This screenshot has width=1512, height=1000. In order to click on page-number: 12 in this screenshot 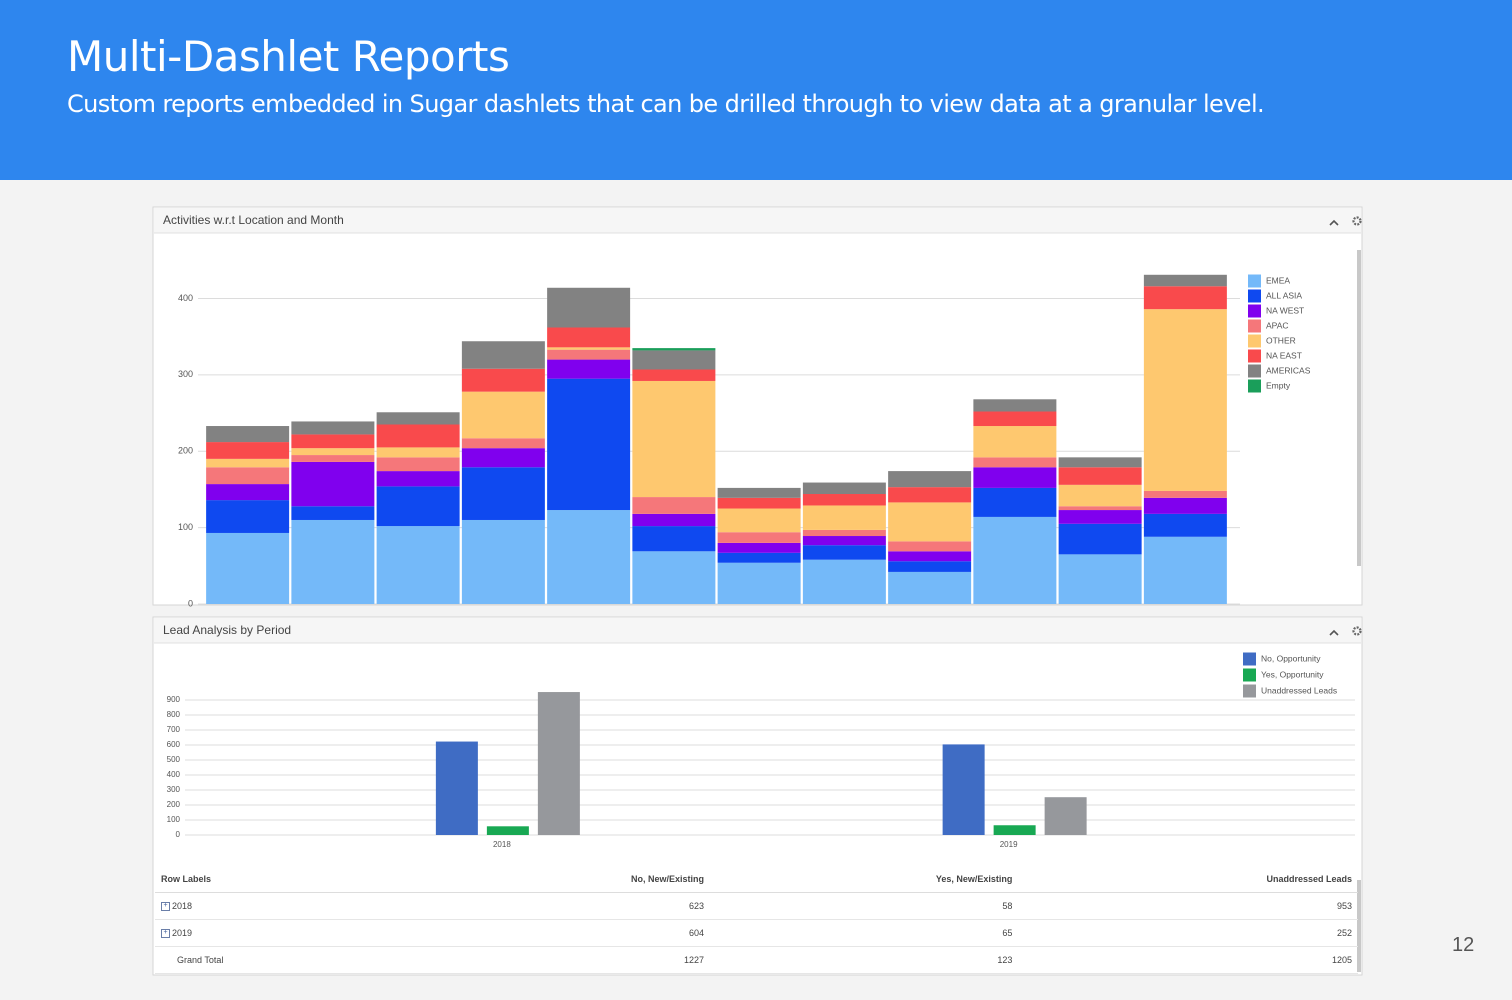, I will do `click(1463, 945)`.